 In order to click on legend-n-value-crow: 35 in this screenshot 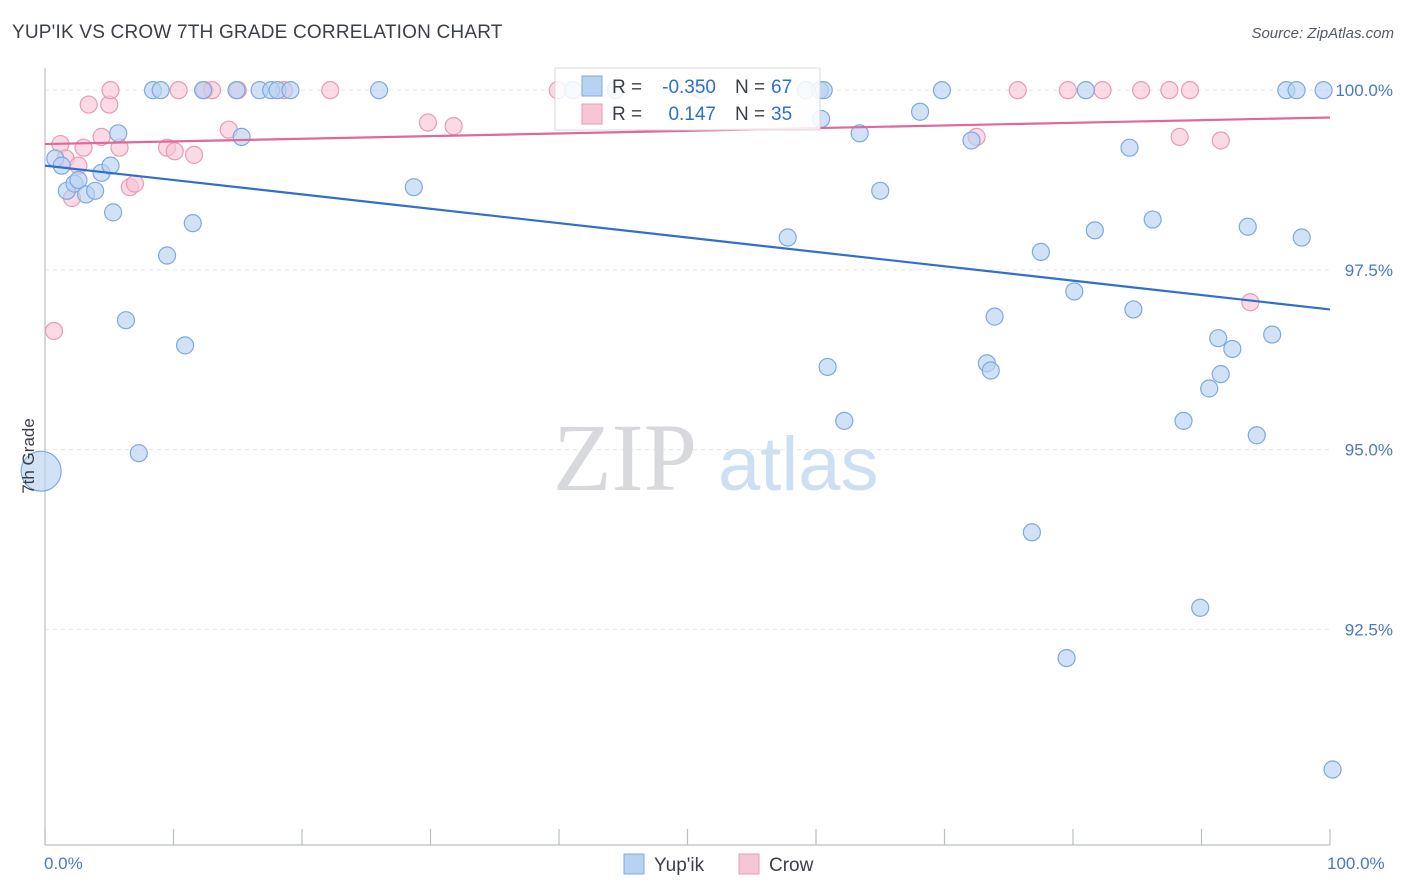, I will do `click(781, 114)`.